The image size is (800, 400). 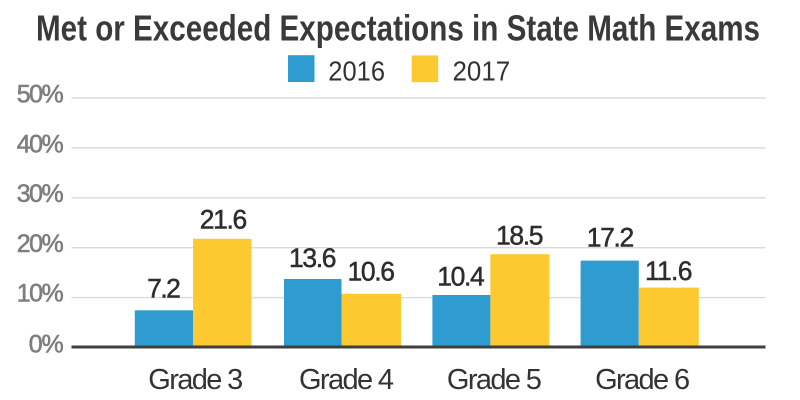 I want to click on svg-text: 50%, so click(x=40, y=95).